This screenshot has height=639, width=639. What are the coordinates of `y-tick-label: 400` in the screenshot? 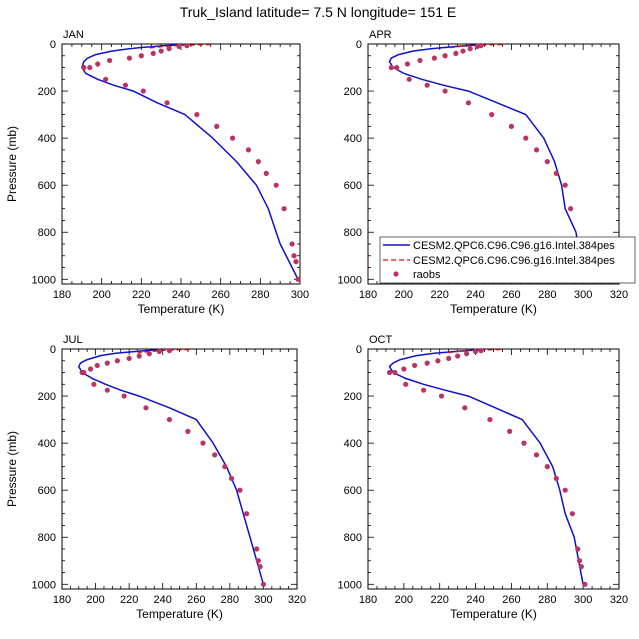 It's located at (353, 444).